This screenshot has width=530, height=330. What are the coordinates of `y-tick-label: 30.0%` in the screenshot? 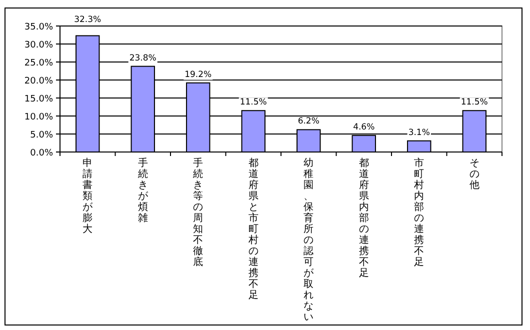 It's located at (39, 45).